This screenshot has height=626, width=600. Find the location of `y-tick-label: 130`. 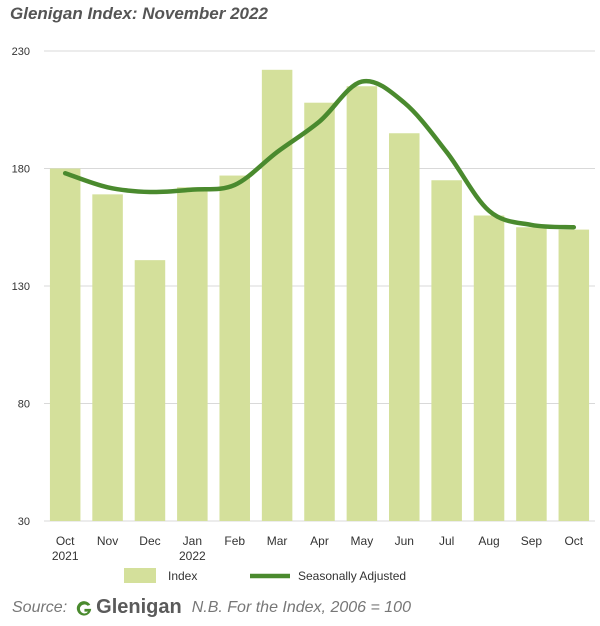

y-tick-label: 130 is located at coordinates (21, 287).